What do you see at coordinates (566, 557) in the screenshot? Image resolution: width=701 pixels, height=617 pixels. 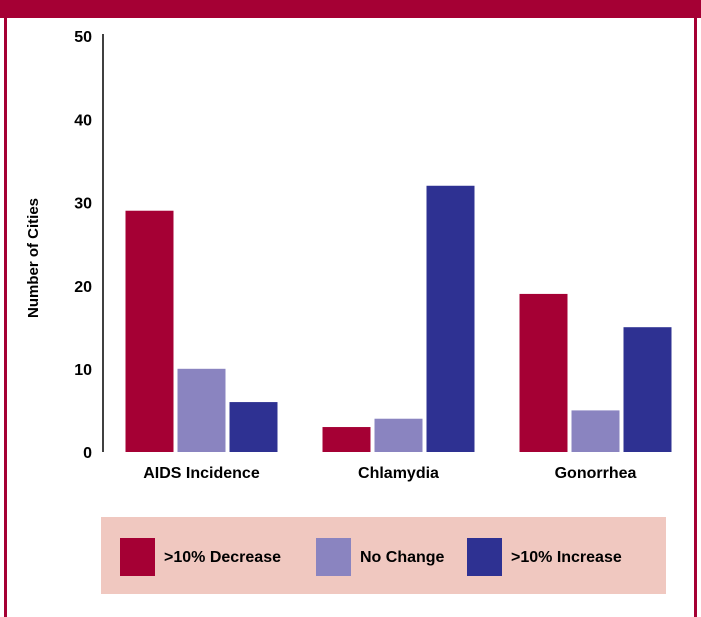 I see `legend-label: >10% Increase` at bounding box center [566, 557].